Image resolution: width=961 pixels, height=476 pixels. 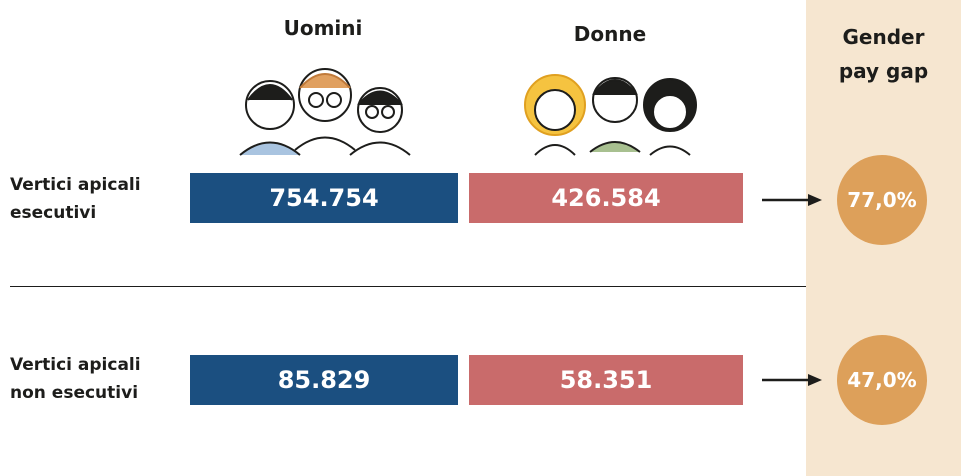 I want to click on men-illustration, so click(x=325, y=112).